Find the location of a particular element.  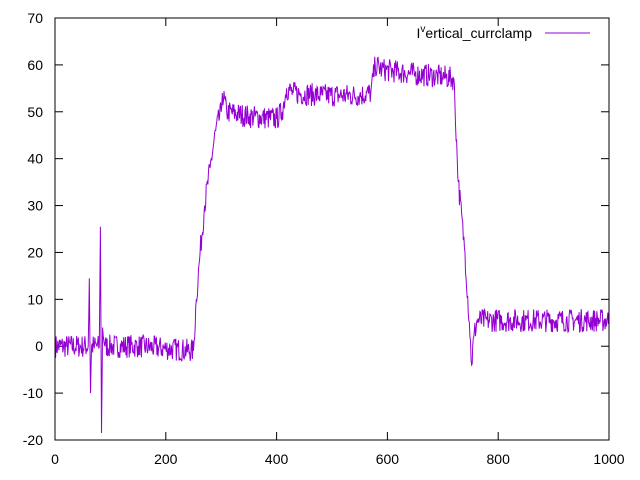

legend: Ivertical_currclamp is located at coordinates (503, 32).